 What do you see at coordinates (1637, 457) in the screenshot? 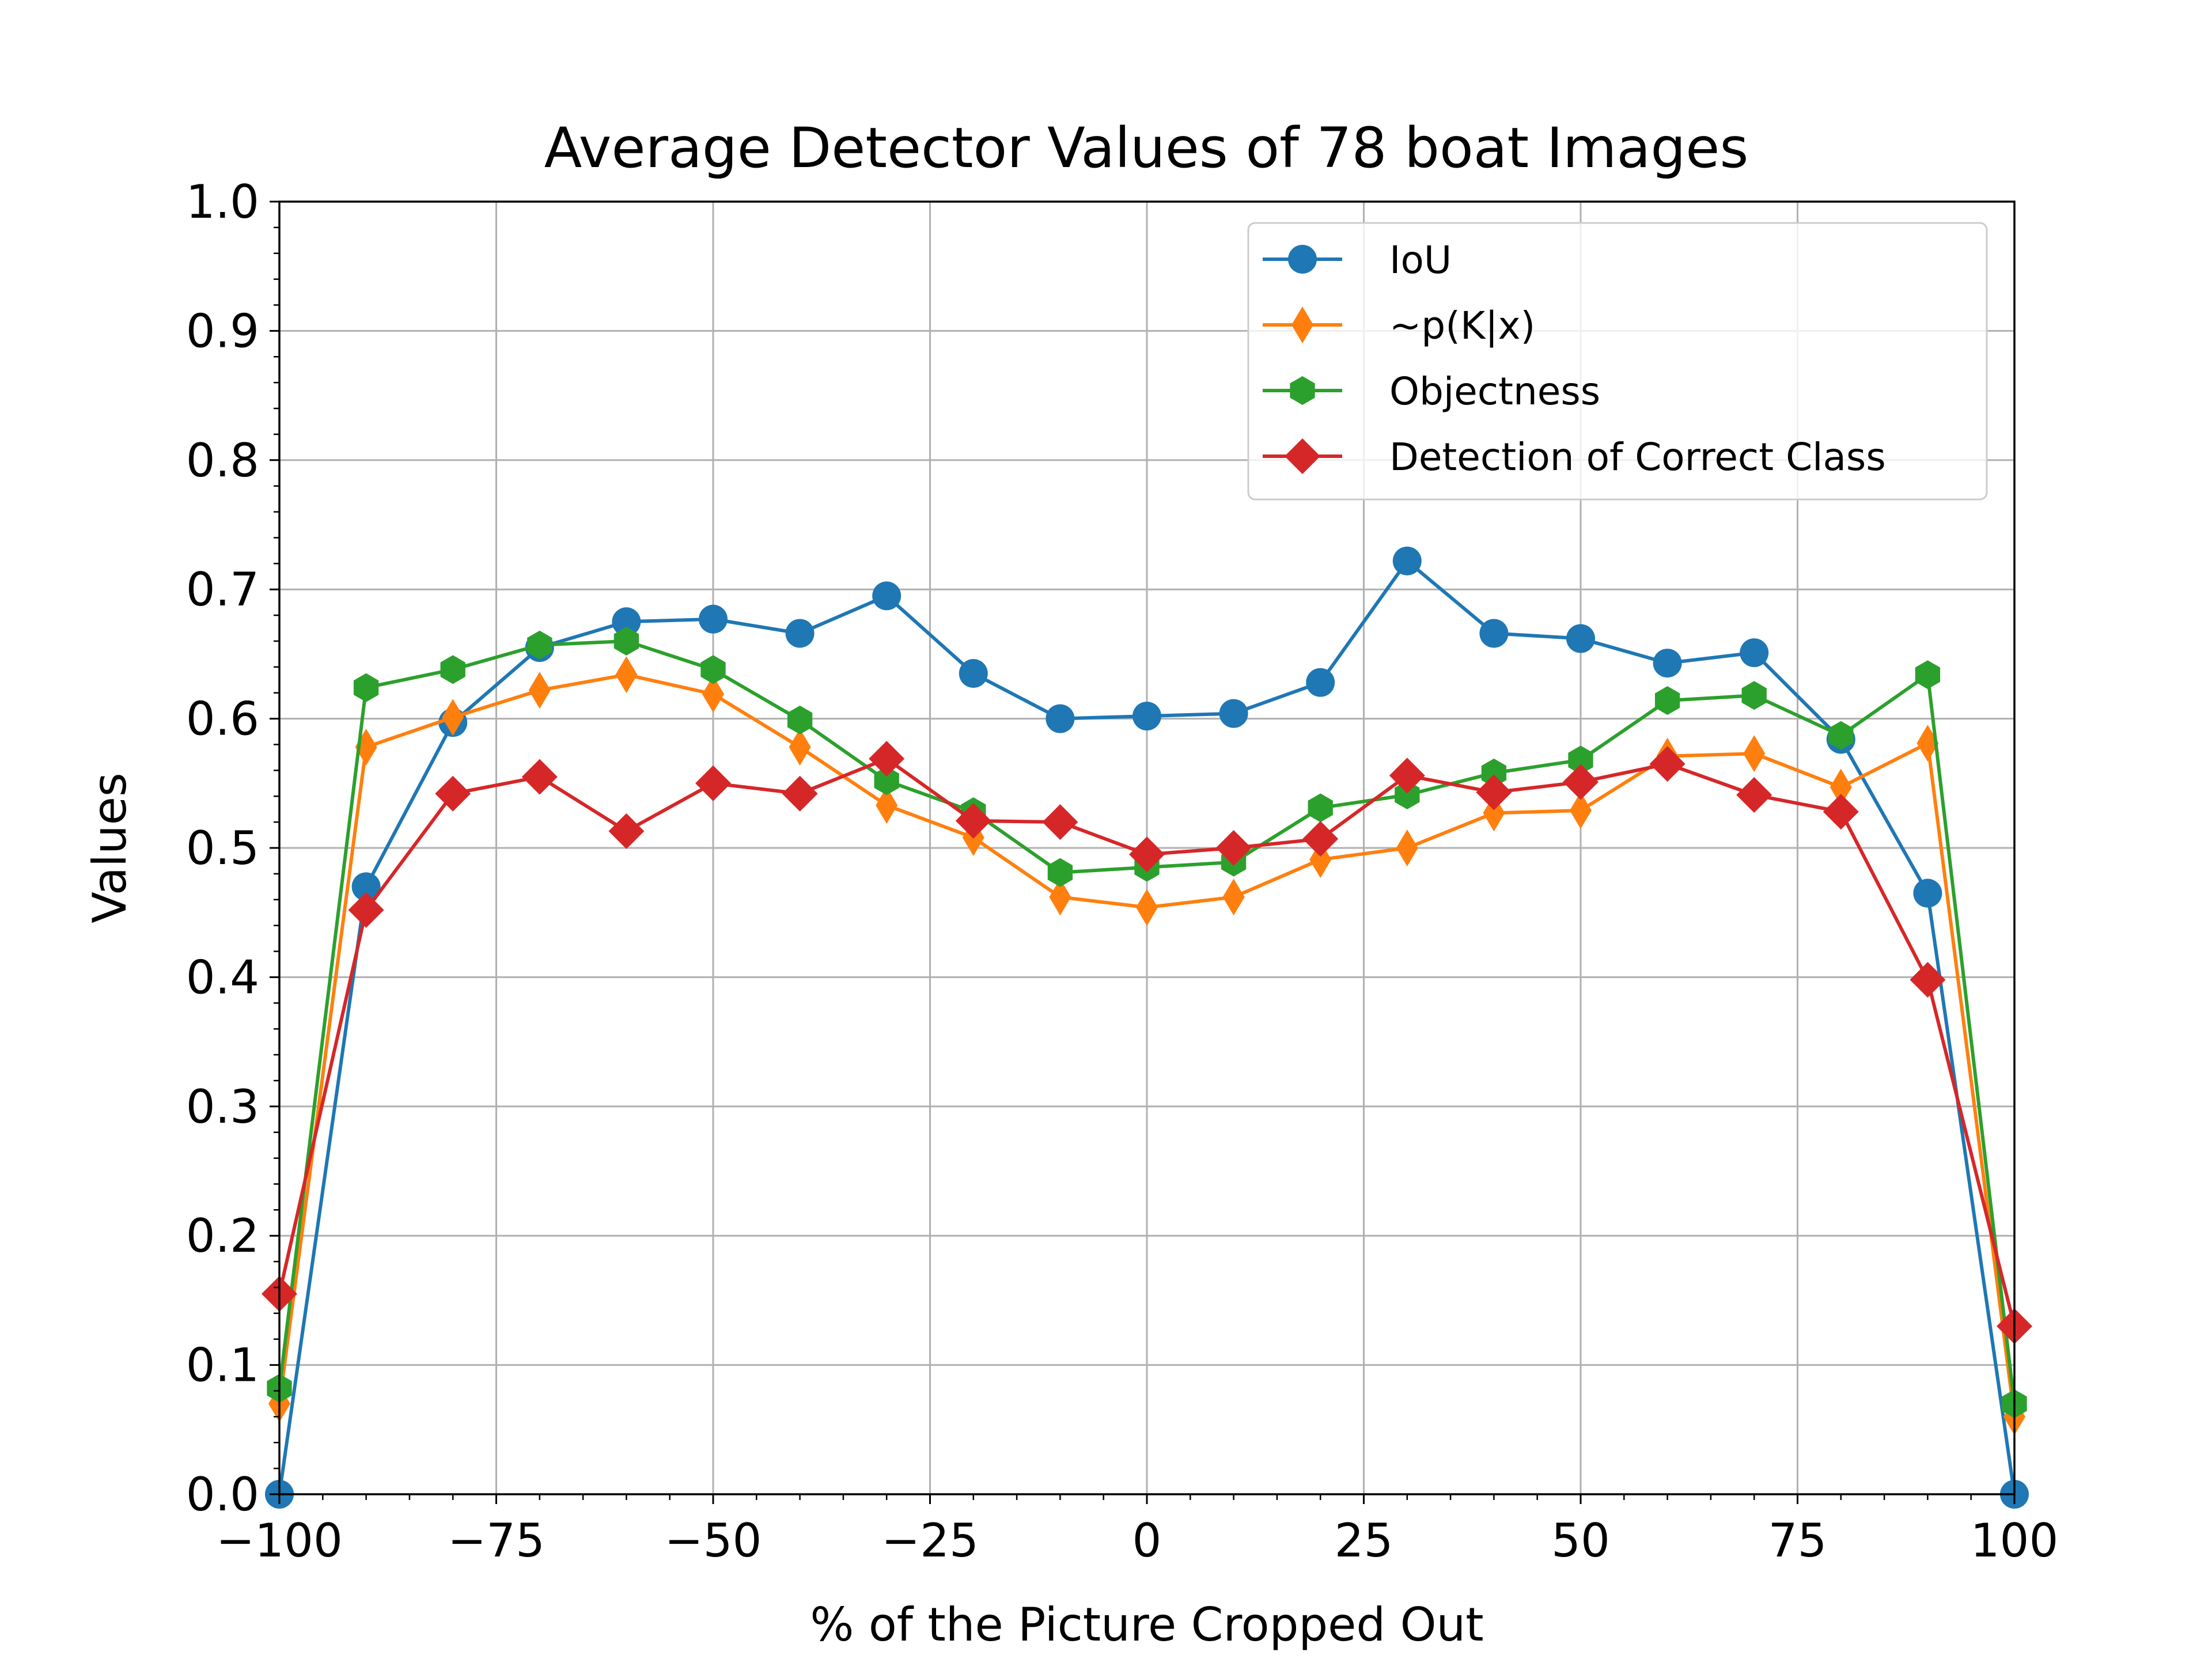
I see `legend-detection-of-correct-class-label: Detection of Correct Class` at bounding box center [1637, 457].